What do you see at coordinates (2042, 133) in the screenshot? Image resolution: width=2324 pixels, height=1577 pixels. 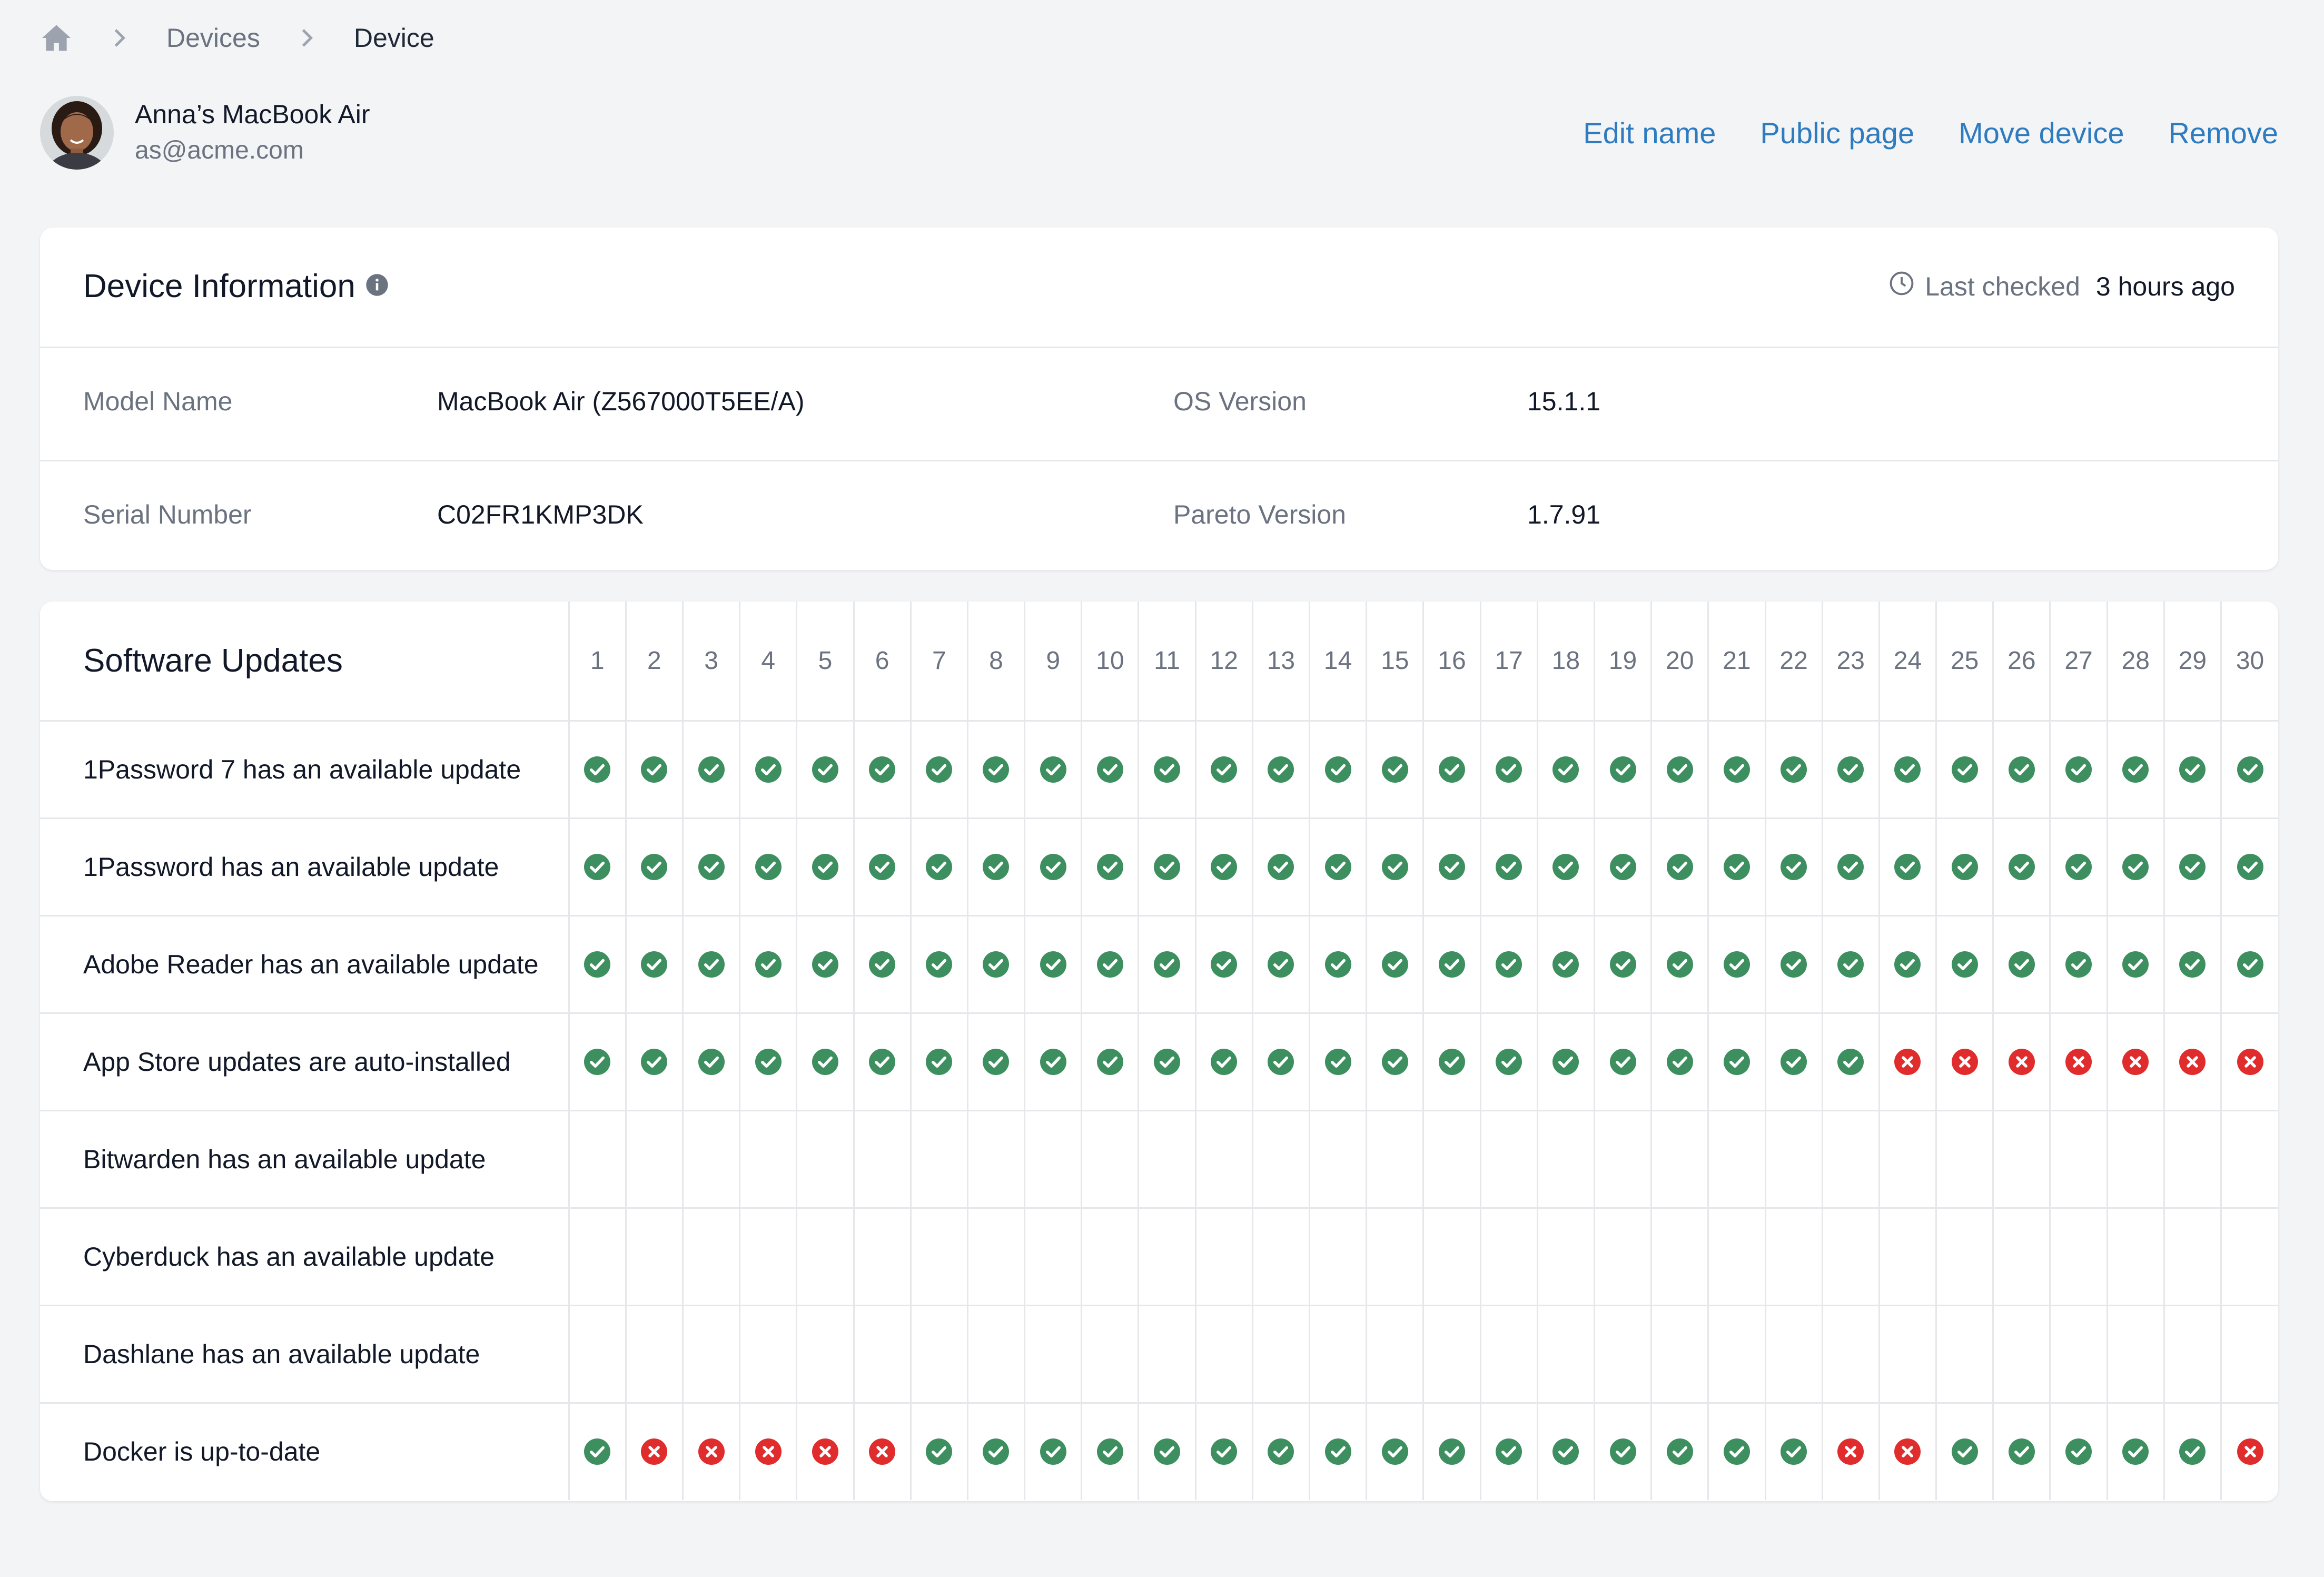 I see `move-device-link: Move device` at bounding box center [2042, 133].